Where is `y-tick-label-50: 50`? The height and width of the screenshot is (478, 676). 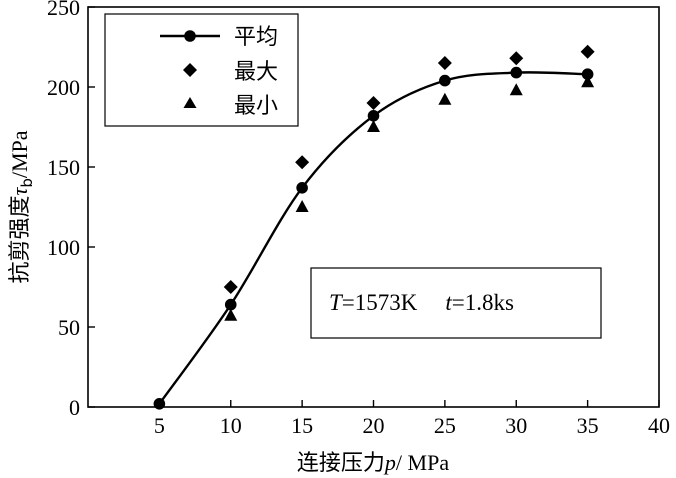
y-tick-label-50: 50 is located at coordinates (69, 327).